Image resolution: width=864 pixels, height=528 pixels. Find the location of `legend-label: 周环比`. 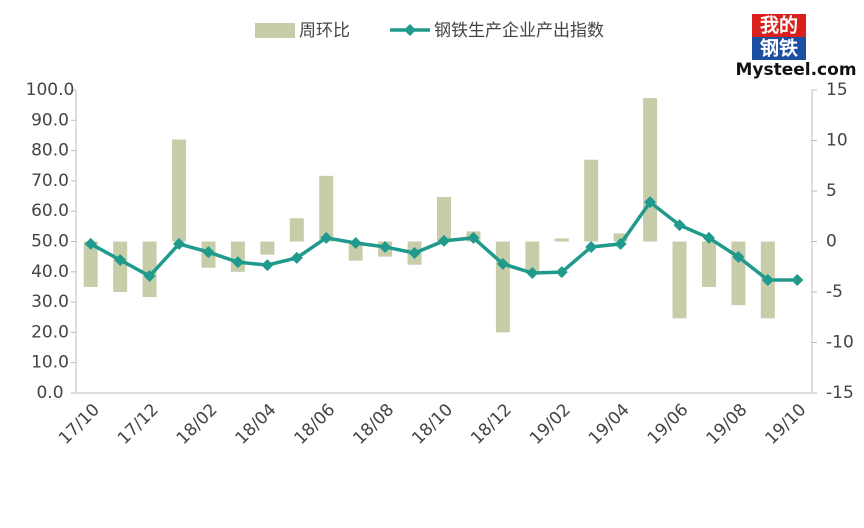

legend-label: 周环比 is located at coordinates (324, 31).